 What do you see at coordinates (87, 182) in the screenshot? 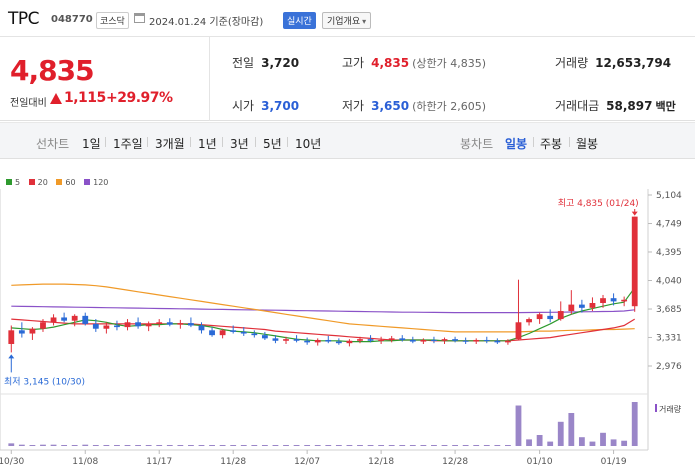
I see `legend-swatch` at bounding box center [87, 182].